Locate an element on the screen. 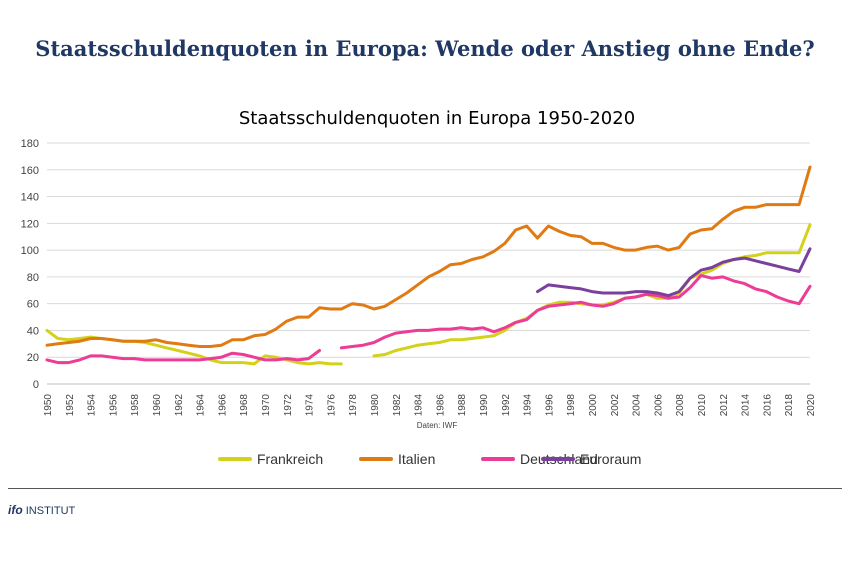 This screenshot has height=567, width=850. x-tick-label: 2016 is located at coordinates (767, 405).